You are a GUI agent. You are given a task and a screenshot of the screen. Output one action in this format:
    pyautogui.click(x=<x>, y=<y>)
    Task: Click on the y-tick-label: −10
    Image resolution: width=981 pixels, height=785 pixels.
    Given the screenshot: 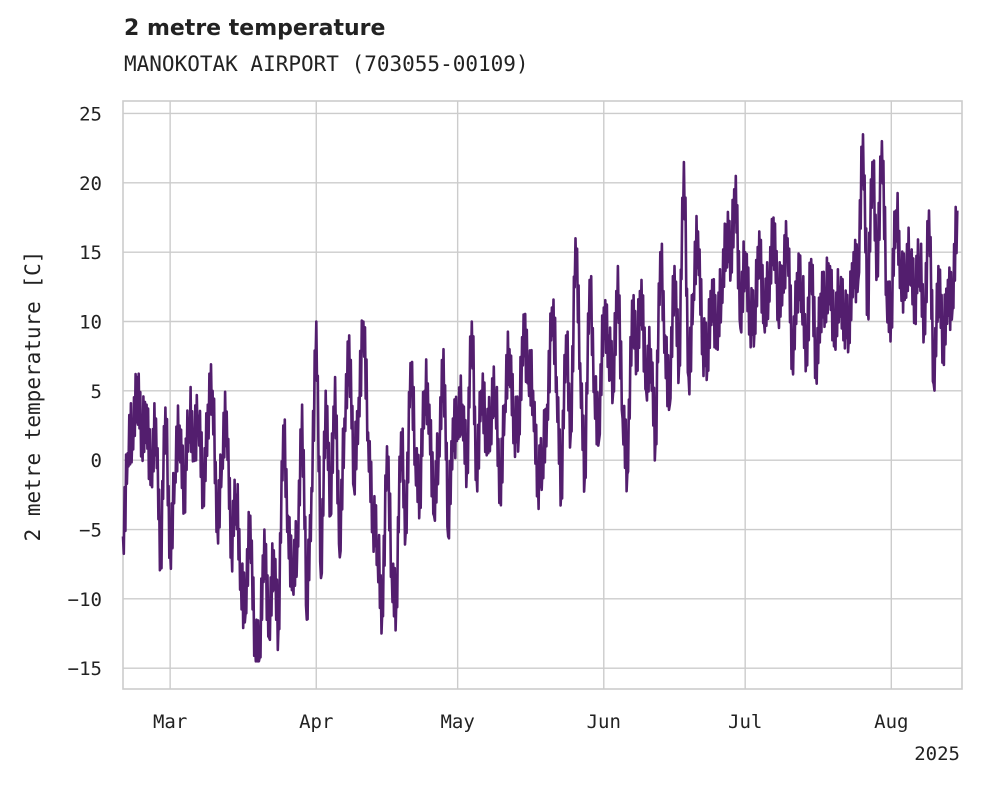 What is the action you would take?
    pyautogui.click(x=85, y=600)
    